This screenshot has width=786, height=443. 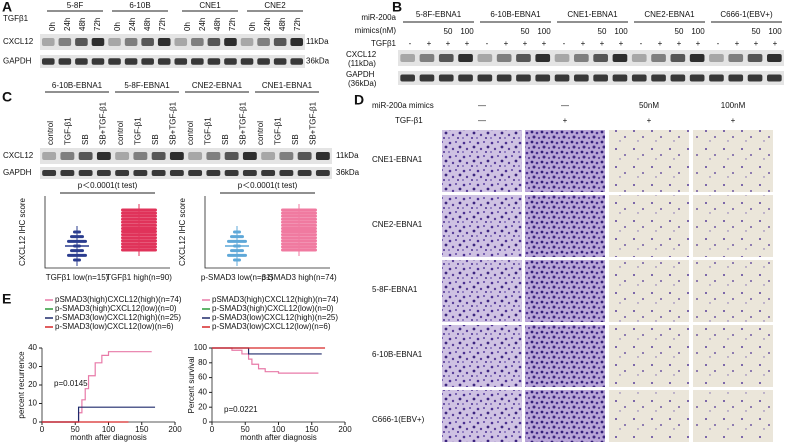 What do you see at coordinates (347, 155) in the screenshot?
I see `size-label: 11kDa` at bounding box center [347, 155].